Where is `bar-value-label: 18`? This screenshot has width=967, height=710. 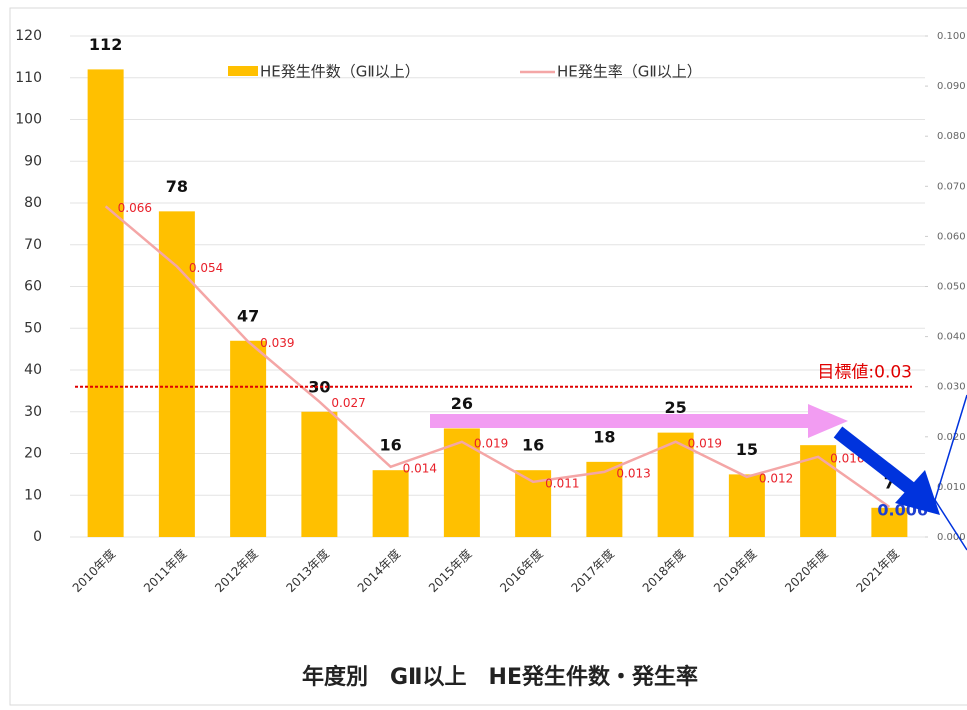
bar-value-label: 18 is located at coordinates (604, 436).